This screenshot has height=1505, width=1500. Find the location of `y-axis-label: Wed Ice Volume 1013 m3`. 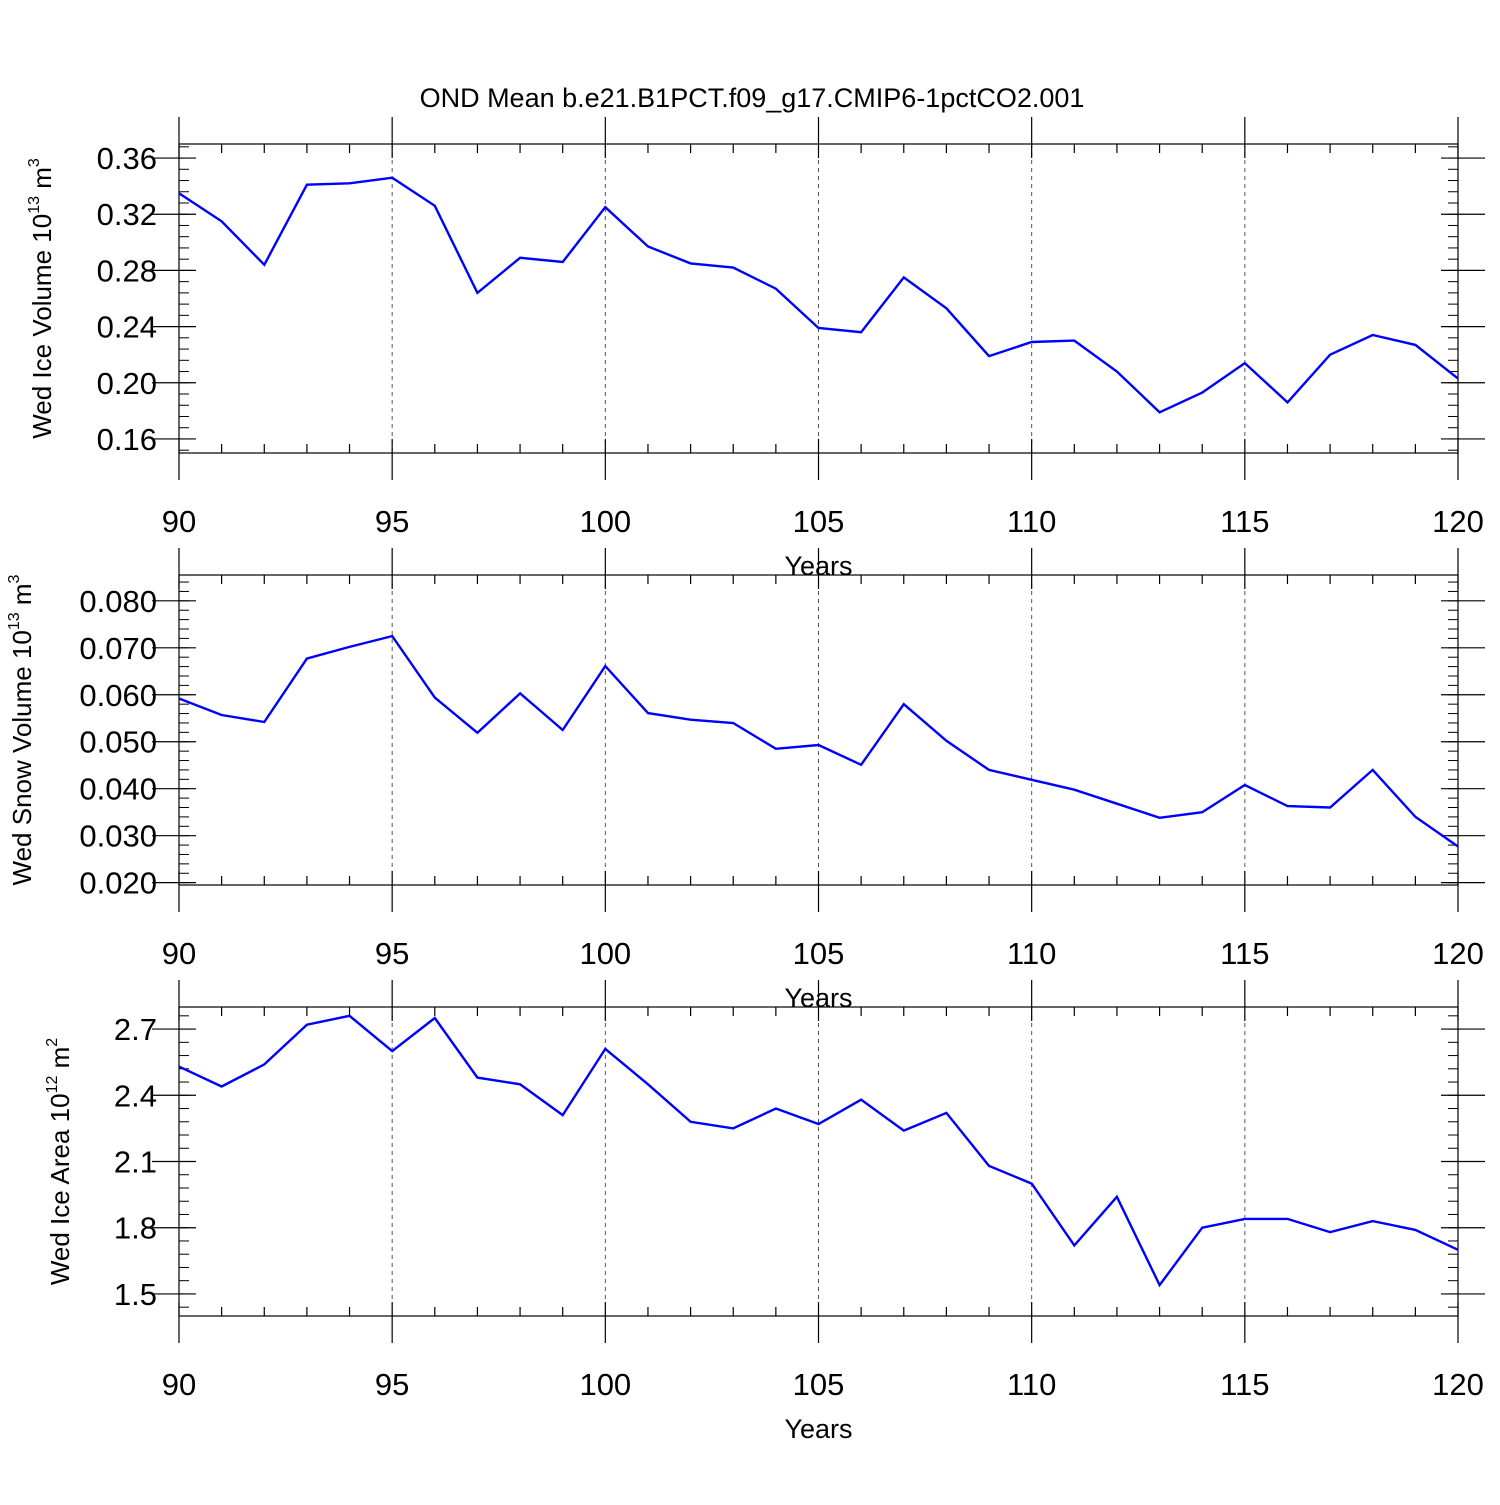

y-axis-label: Wed Ice Volume 1013 m3 is located at coordinates (41, 298).